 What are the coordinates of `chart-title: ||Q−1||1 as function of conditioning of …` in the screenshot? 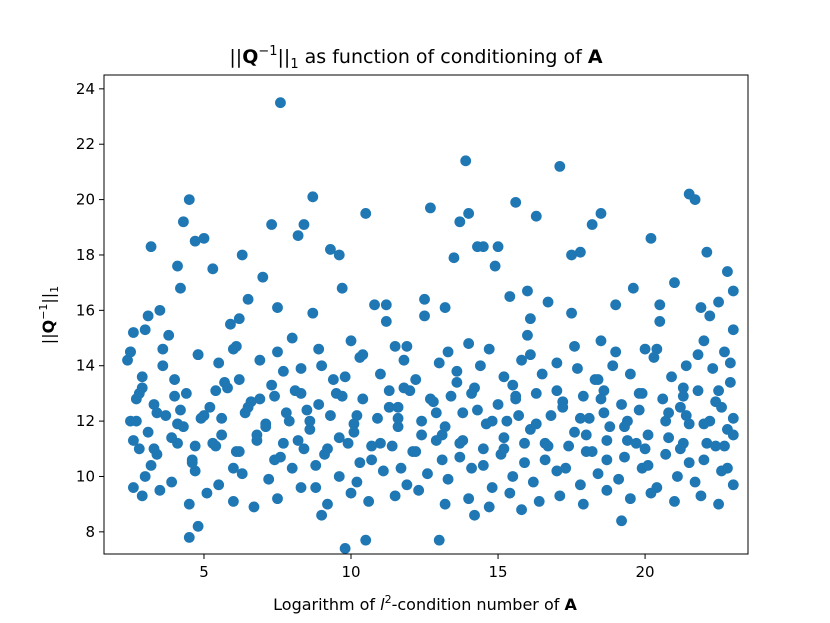 It's located at (415, 58).